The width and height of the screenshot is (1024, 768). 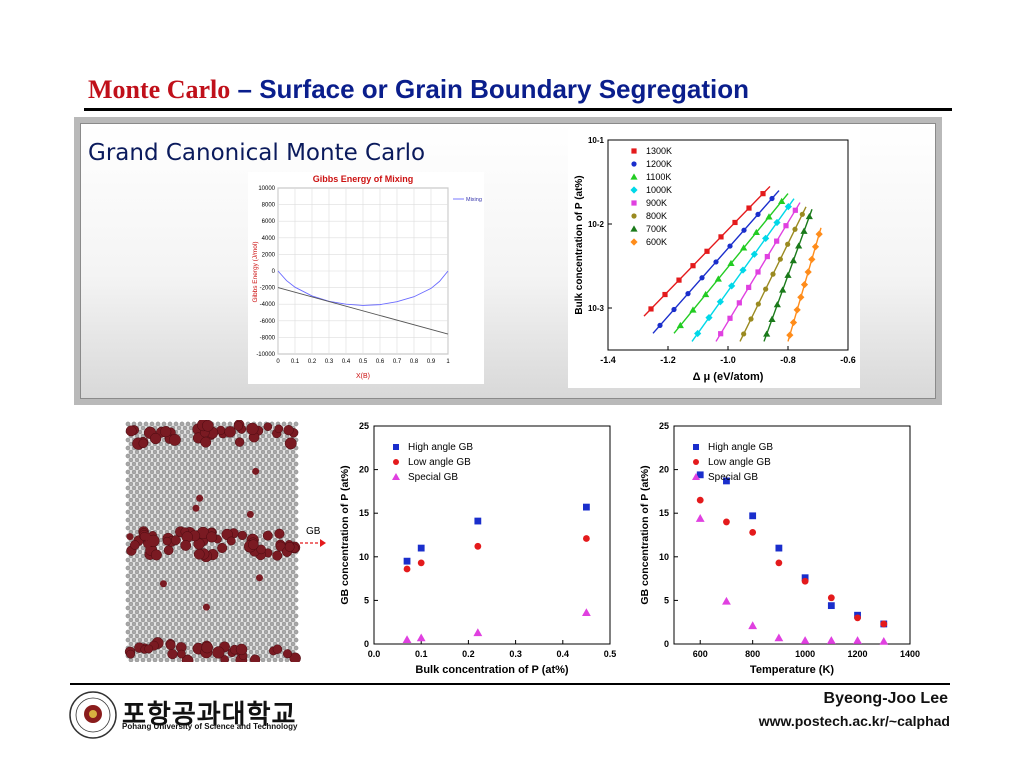 What do you see at coordinates (854, 721) in the screenshot?
I see `website-link: www.postech.ac.kr/~calphad` at bounding box center [854, 721].